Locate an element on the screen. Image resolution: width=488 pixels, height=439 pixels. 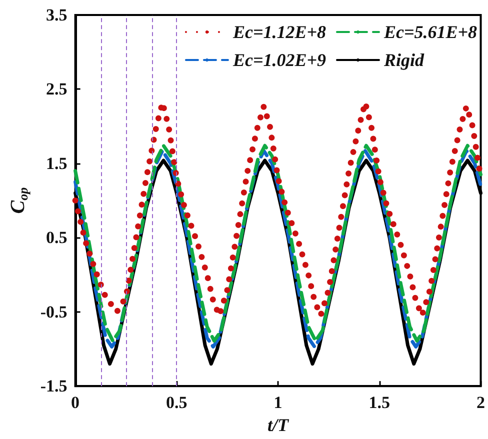
y-tick-label: -1.5 is located at coordinates (54, 386).